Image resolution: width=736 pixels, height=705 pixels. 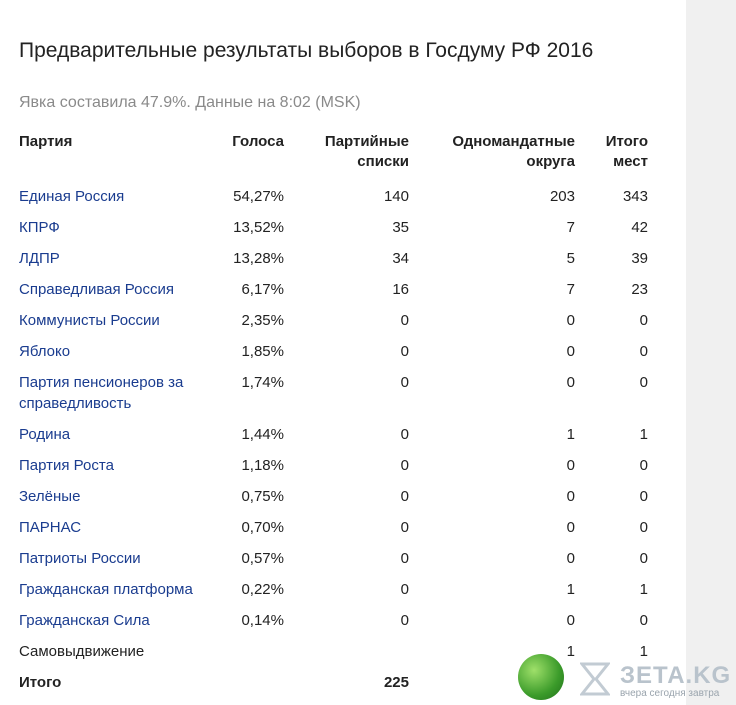 I want to click on party-cell: Яблоко, so click(x=123, y=356).